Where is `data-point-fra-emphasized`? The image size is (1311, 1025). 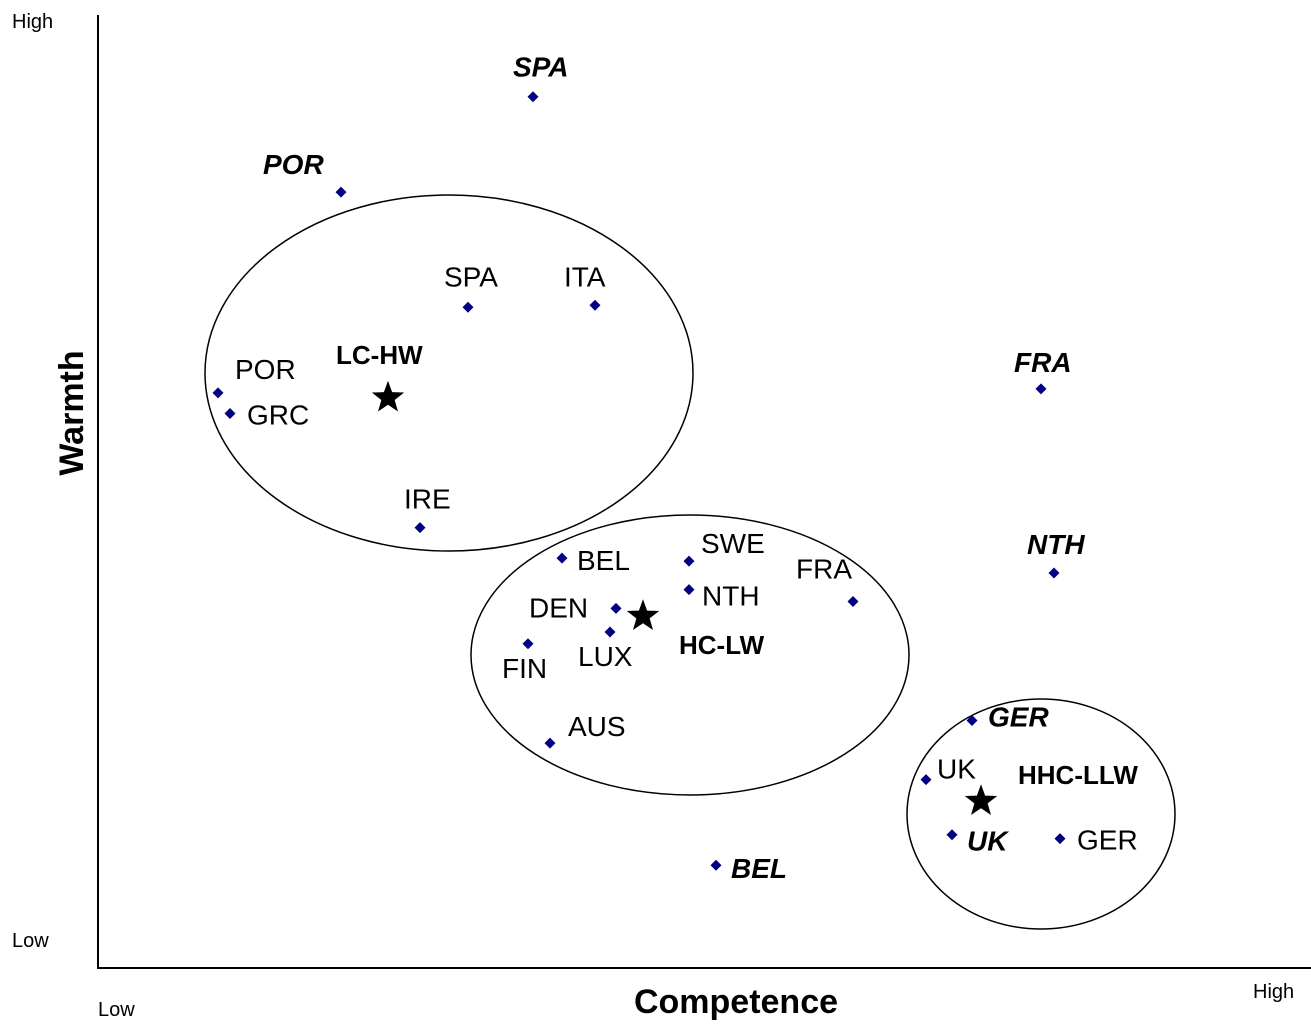
data-point-fra-emphasized is located at coordinates (1041, 389).